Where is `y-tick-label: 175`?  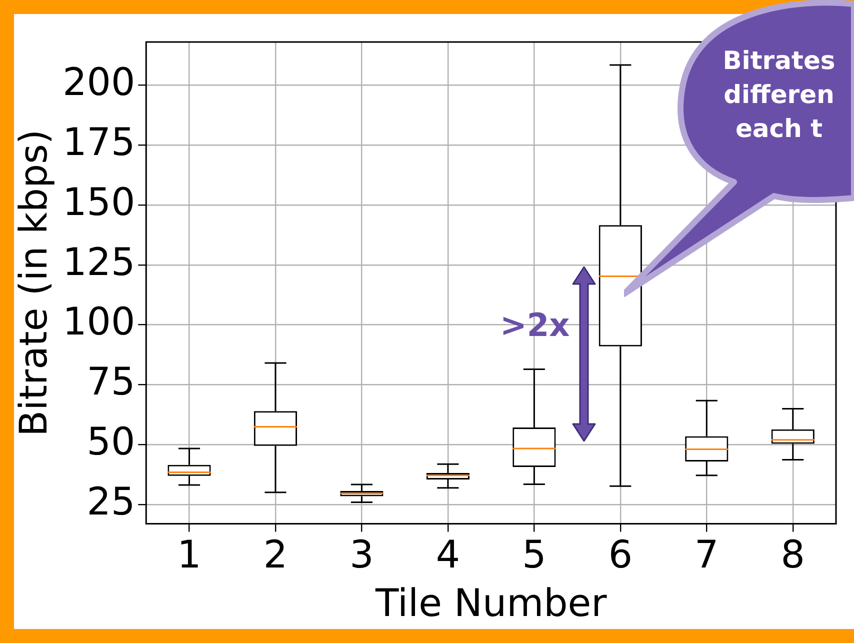
y-tick-label: 175 is located at coordinates (99, 142).